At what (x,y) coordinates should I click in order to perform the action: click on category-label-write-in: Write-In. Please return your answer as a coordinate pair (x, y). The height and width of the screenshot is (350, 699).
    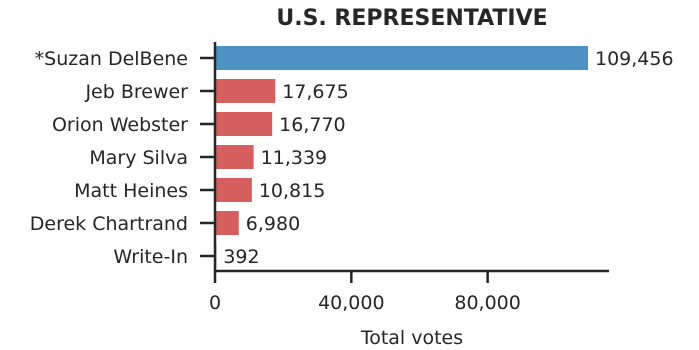
    Looking at the image, I should click on (150, 257).